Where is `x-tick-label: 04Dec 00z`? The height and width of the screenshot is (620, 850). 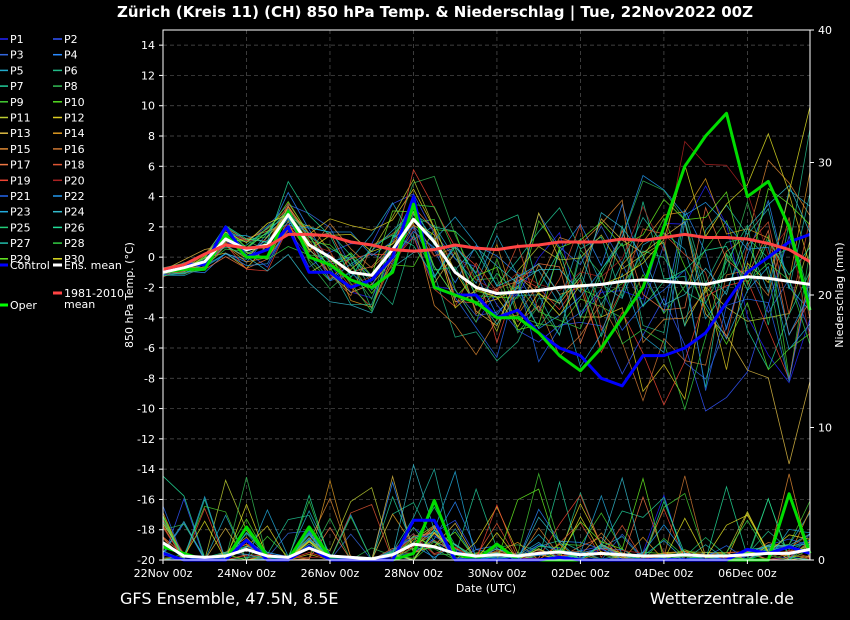
x-tick-label: 04Dec 00z is located at coordinates (664, 573).